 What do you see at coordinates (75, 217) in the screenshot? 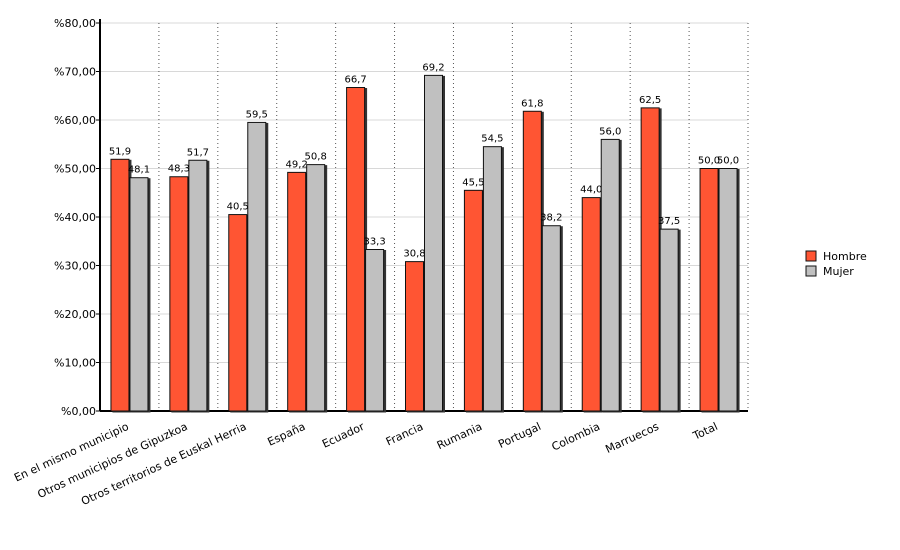
I see `y-tick-label: %40,00` at bounding box center [75, 217].